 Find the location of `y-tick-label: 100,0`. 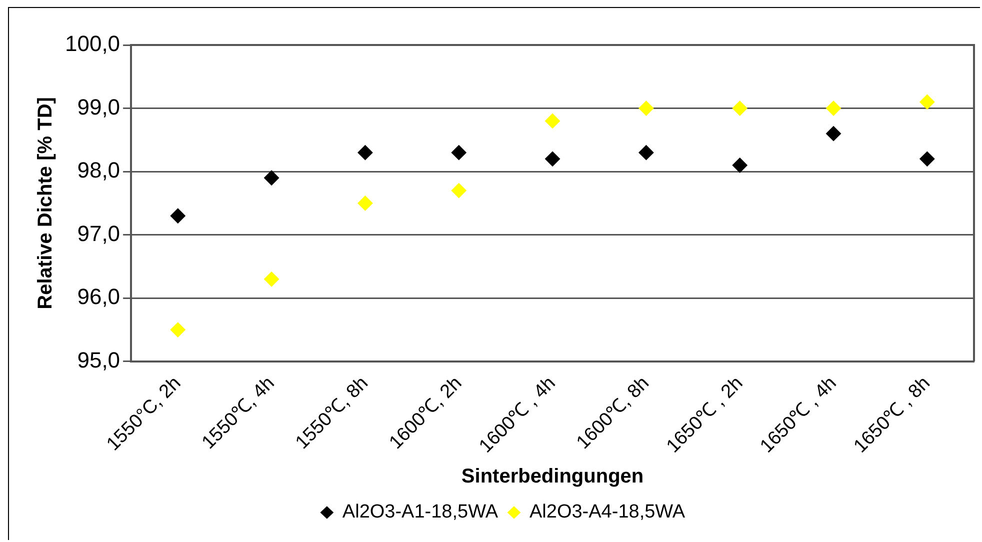

y-tick-label: 100,0 is located at coordinates (92, 43).